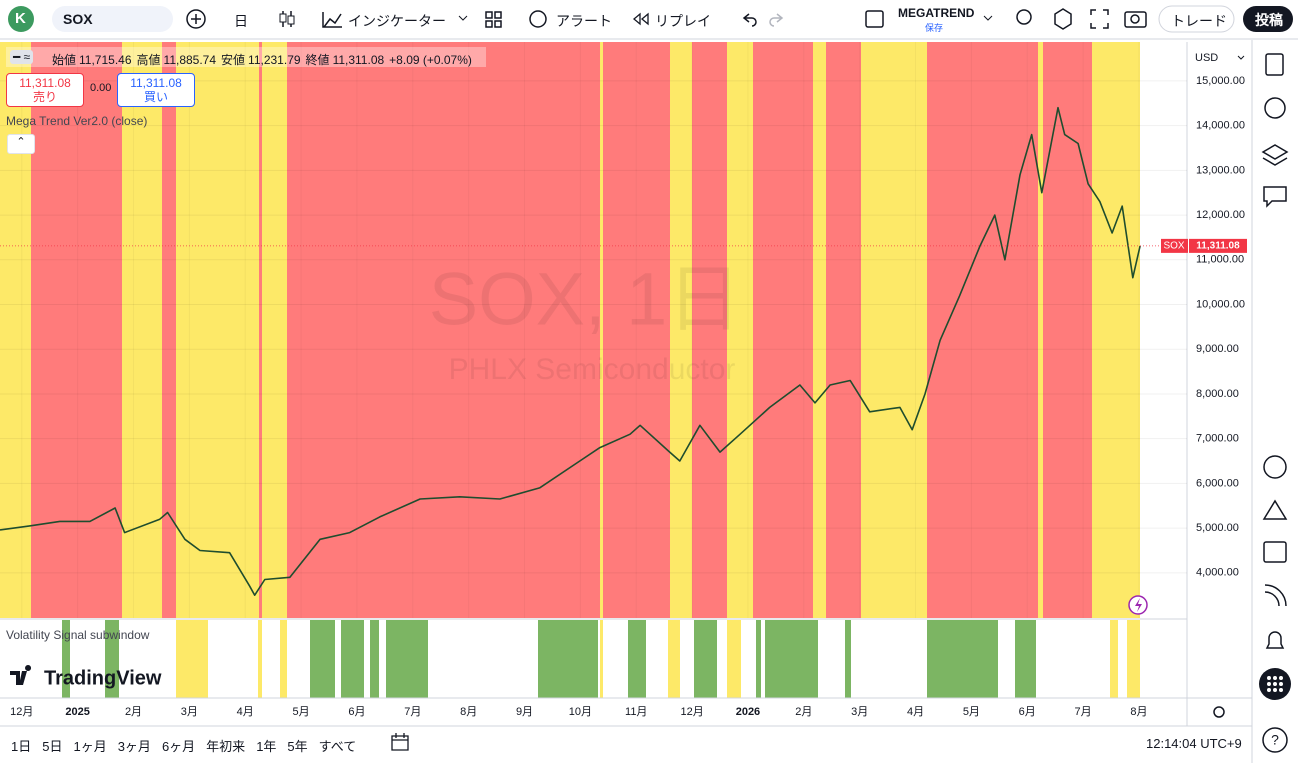  What do you see at coordinates (105, 60) in the screenshot?
I see `ohlc-value: 11,715.46` at bounding box center [105, 60].